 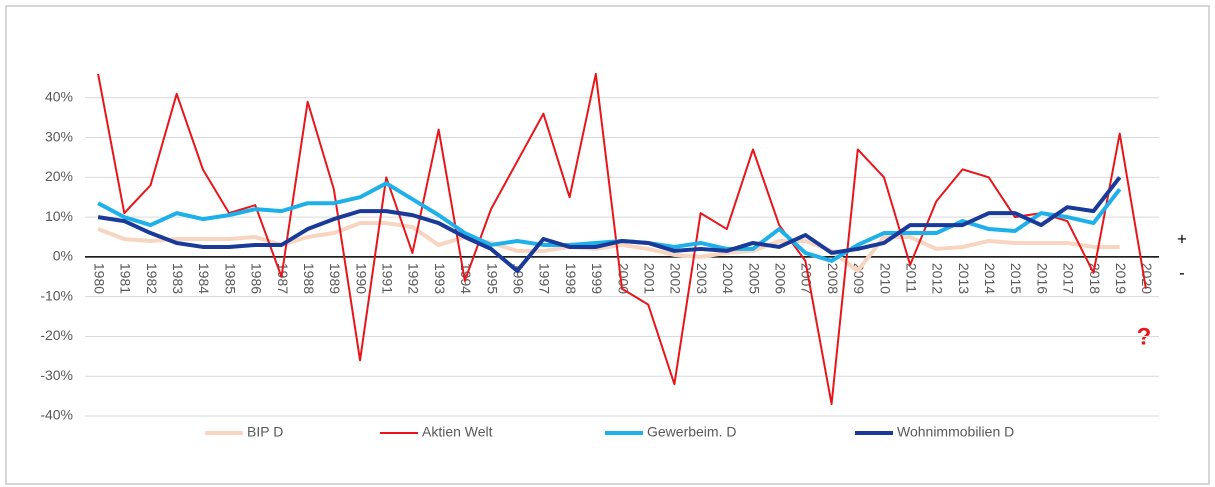 I want to click on x-tick-label: 1992, so click(x=414, y=278).